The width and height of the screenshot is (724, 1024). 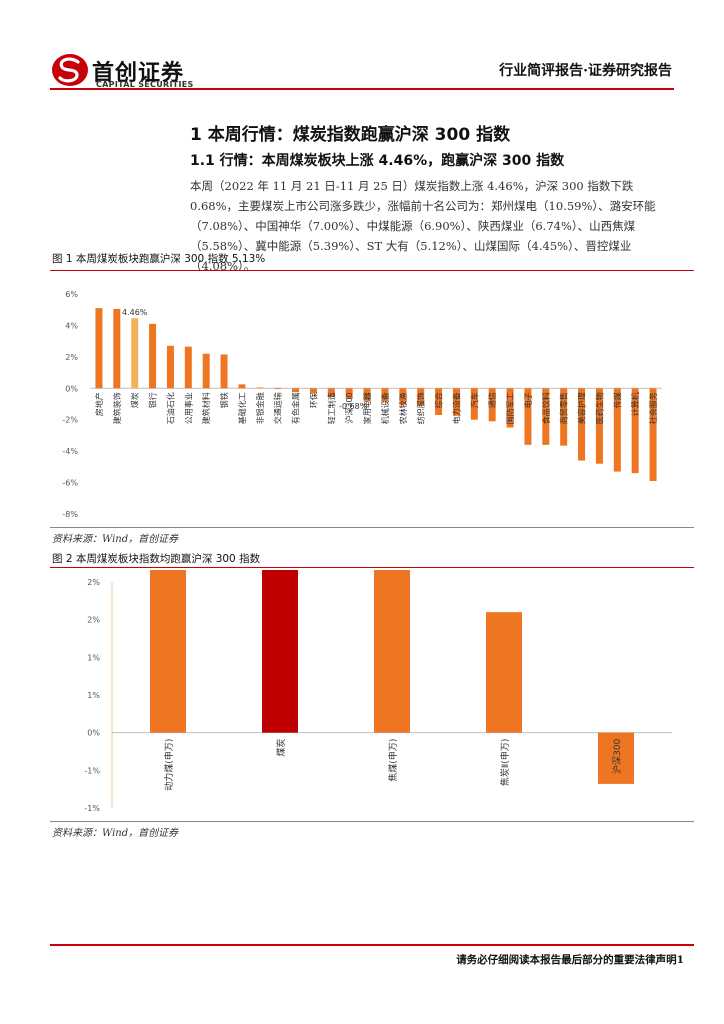 I want to click on capital-securities-logo-icon, so click(x=70, y=70).